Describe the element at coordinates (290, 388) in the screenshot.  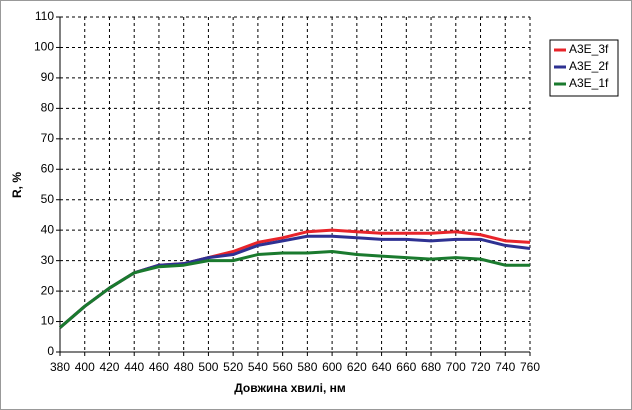
I see `x-axis-label: Довжина хвилі, нм` at that location.